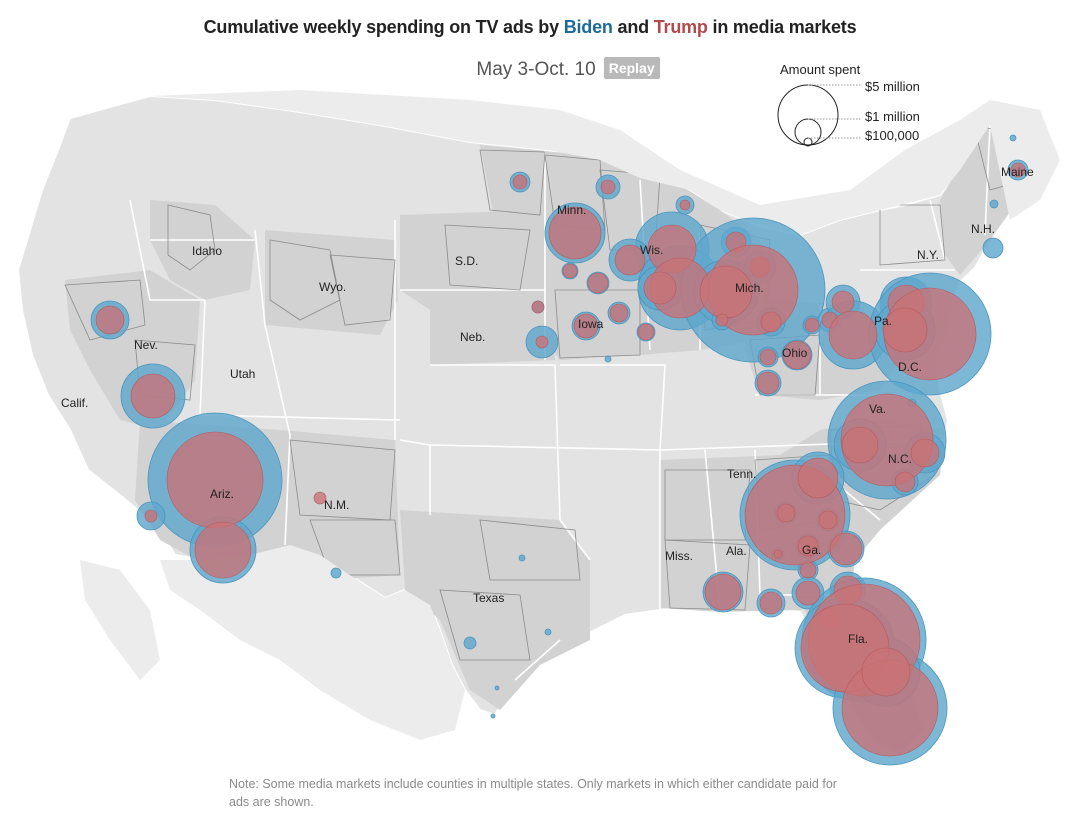  What do you see at coordinates (120, 620) in the screenshot?
I see `baja-land` at bounding box center [120, 620].